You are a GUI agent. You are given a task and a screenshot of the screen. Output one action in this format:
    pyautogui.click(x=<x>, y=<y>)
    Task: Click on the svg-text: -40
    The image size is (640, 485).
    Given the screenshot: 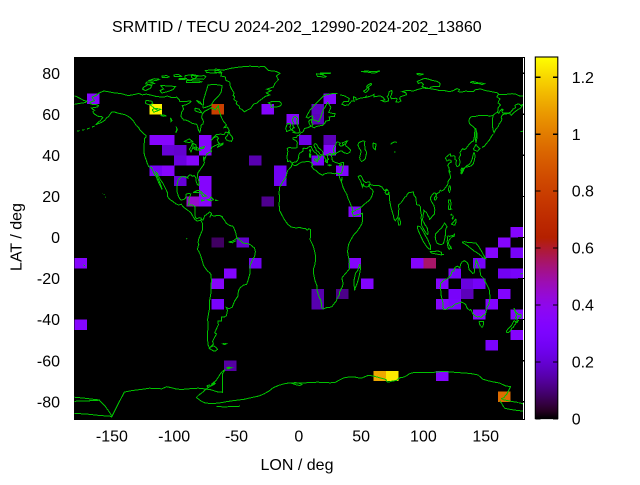 What is the action you would take?
    pyautogui.click(x=48, y=320)
    